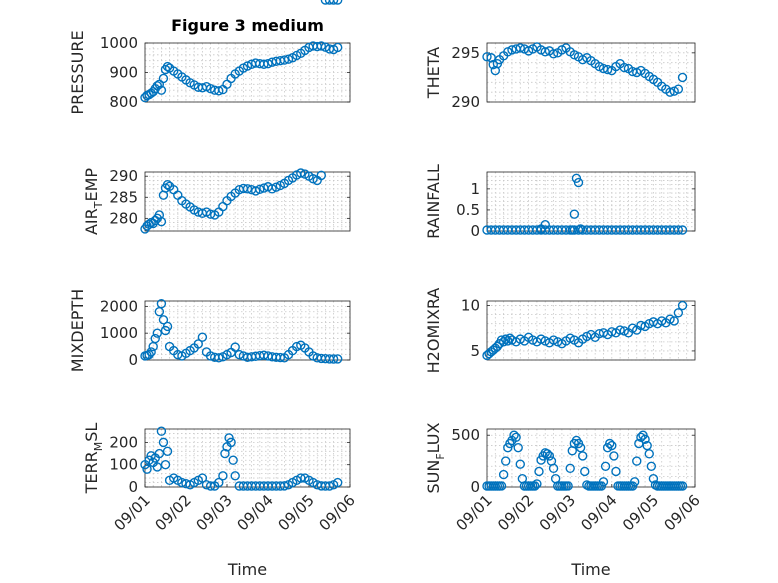 Image resolution: width=778 pixels, height=583 pixels. I want to click on y-tick-label: 0.5, so click(468, 210).